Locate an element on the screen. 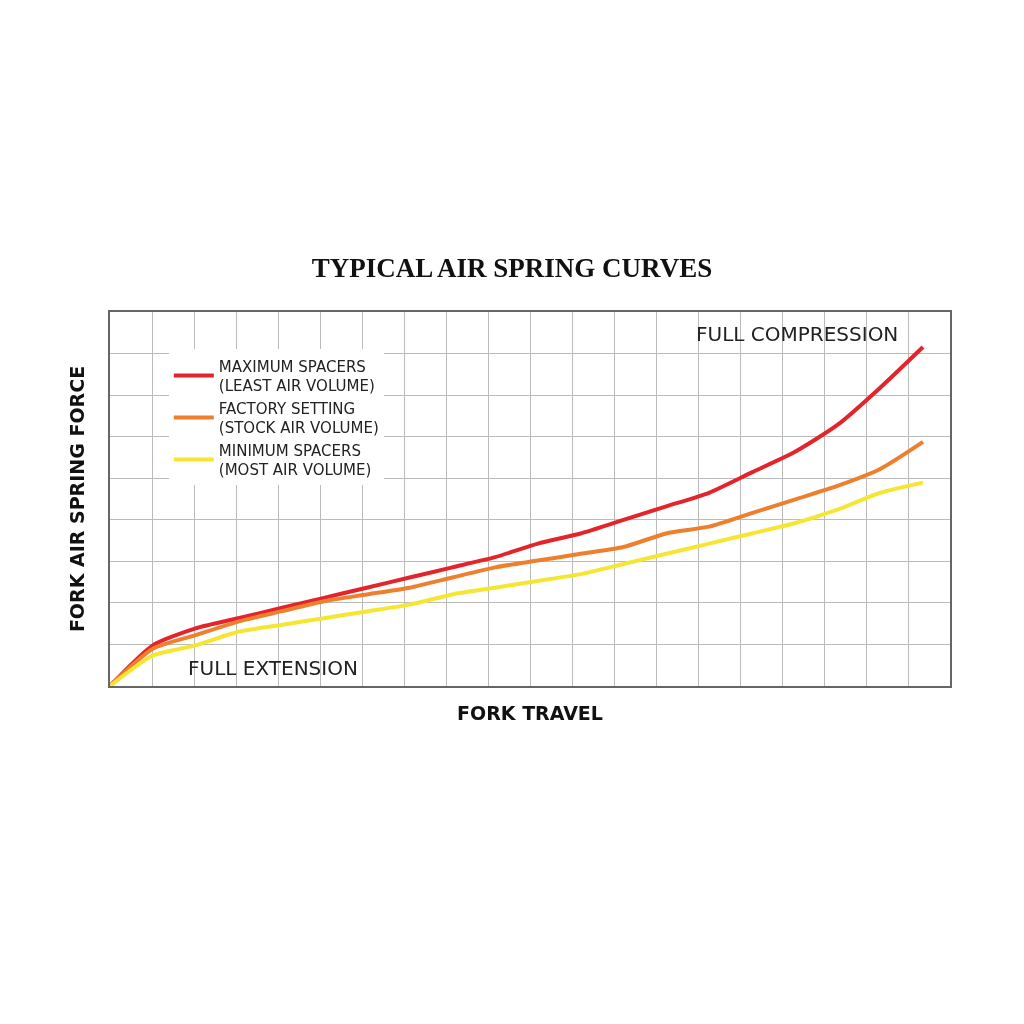 The height and width of the screenshot is (1024, 1024). chart-title: TYPICAL AIR SPRING CURVES is located at coordinates (512, 268).